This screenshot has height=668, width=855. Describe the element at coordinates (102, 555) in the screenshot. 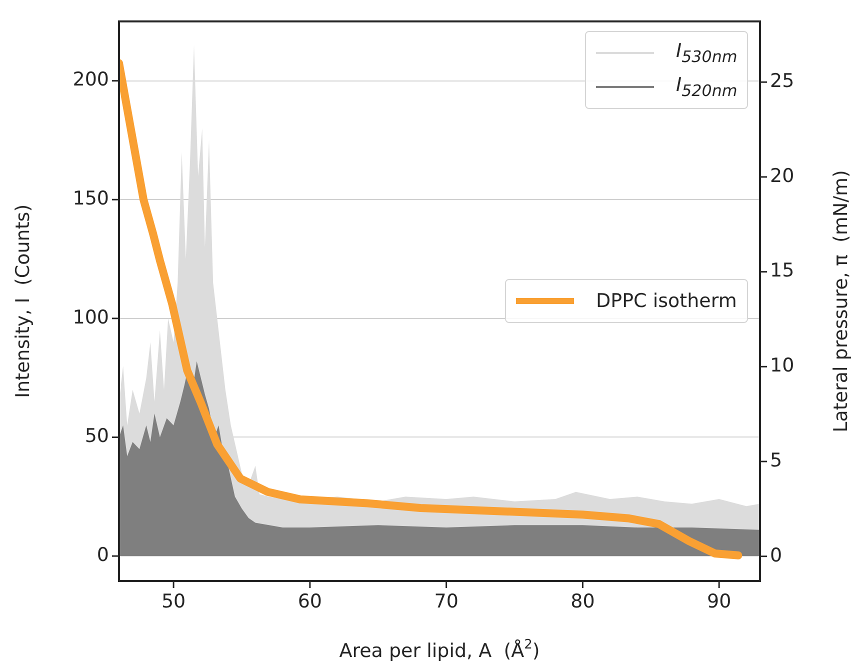

I see `y-tick-label: 0` at that location.